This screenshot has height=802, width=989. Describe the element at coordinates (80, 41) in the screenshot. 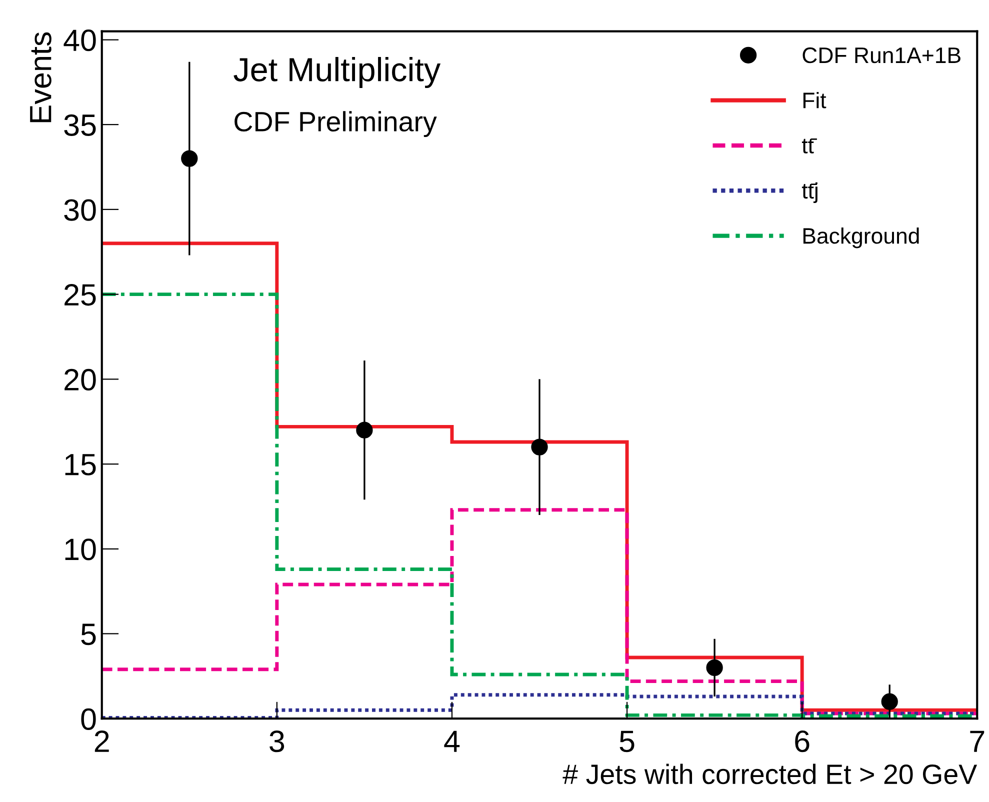

I see `y-tick-label: 40` at that location.